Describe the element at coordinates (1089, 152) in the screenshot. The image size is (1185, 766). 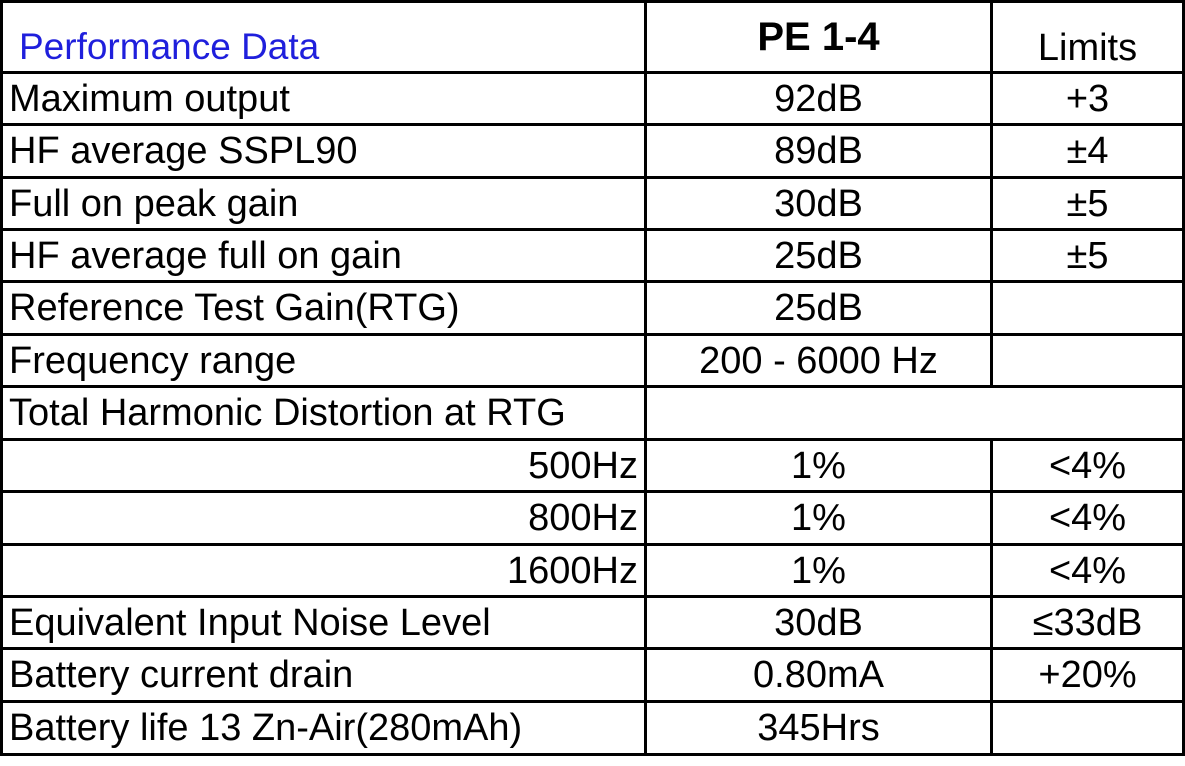
I see `row-limit: ±4` at that location.